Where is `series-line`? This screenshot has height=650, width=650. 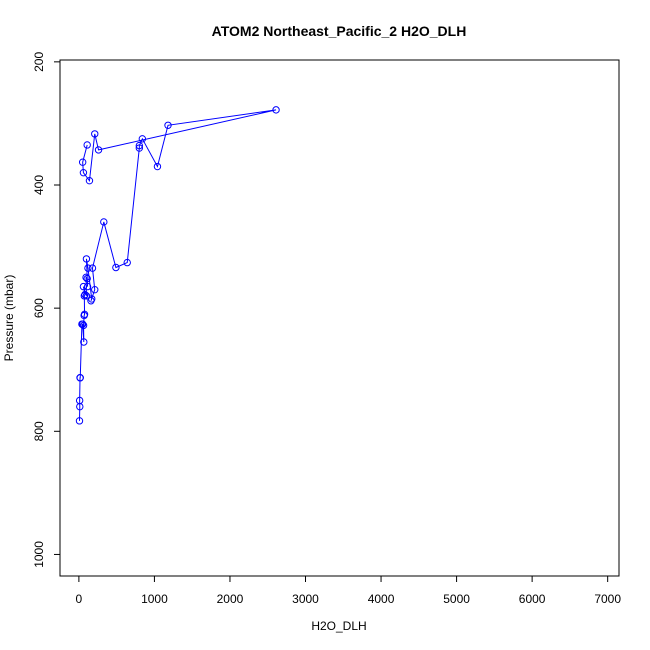
series-line is located at coordinates (177, 265).